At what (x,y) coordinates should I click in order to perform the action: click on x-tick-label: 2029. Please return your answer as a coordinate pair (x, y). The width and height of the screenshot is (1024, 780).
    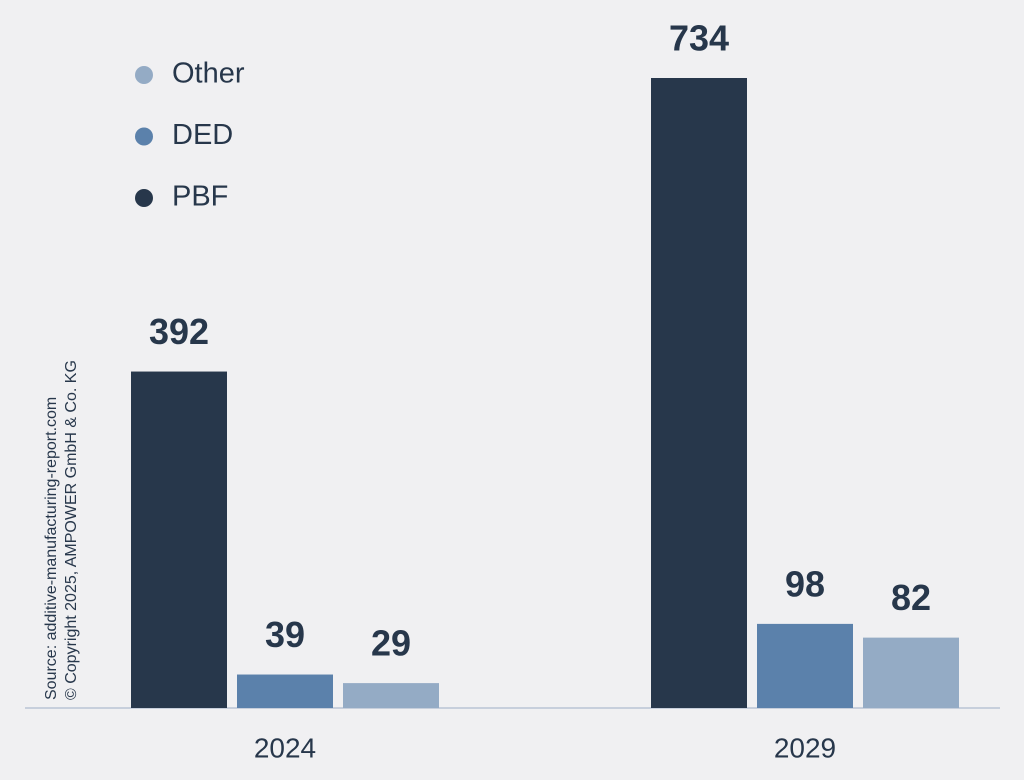
    Looking at the image, I should click on (805, 747).